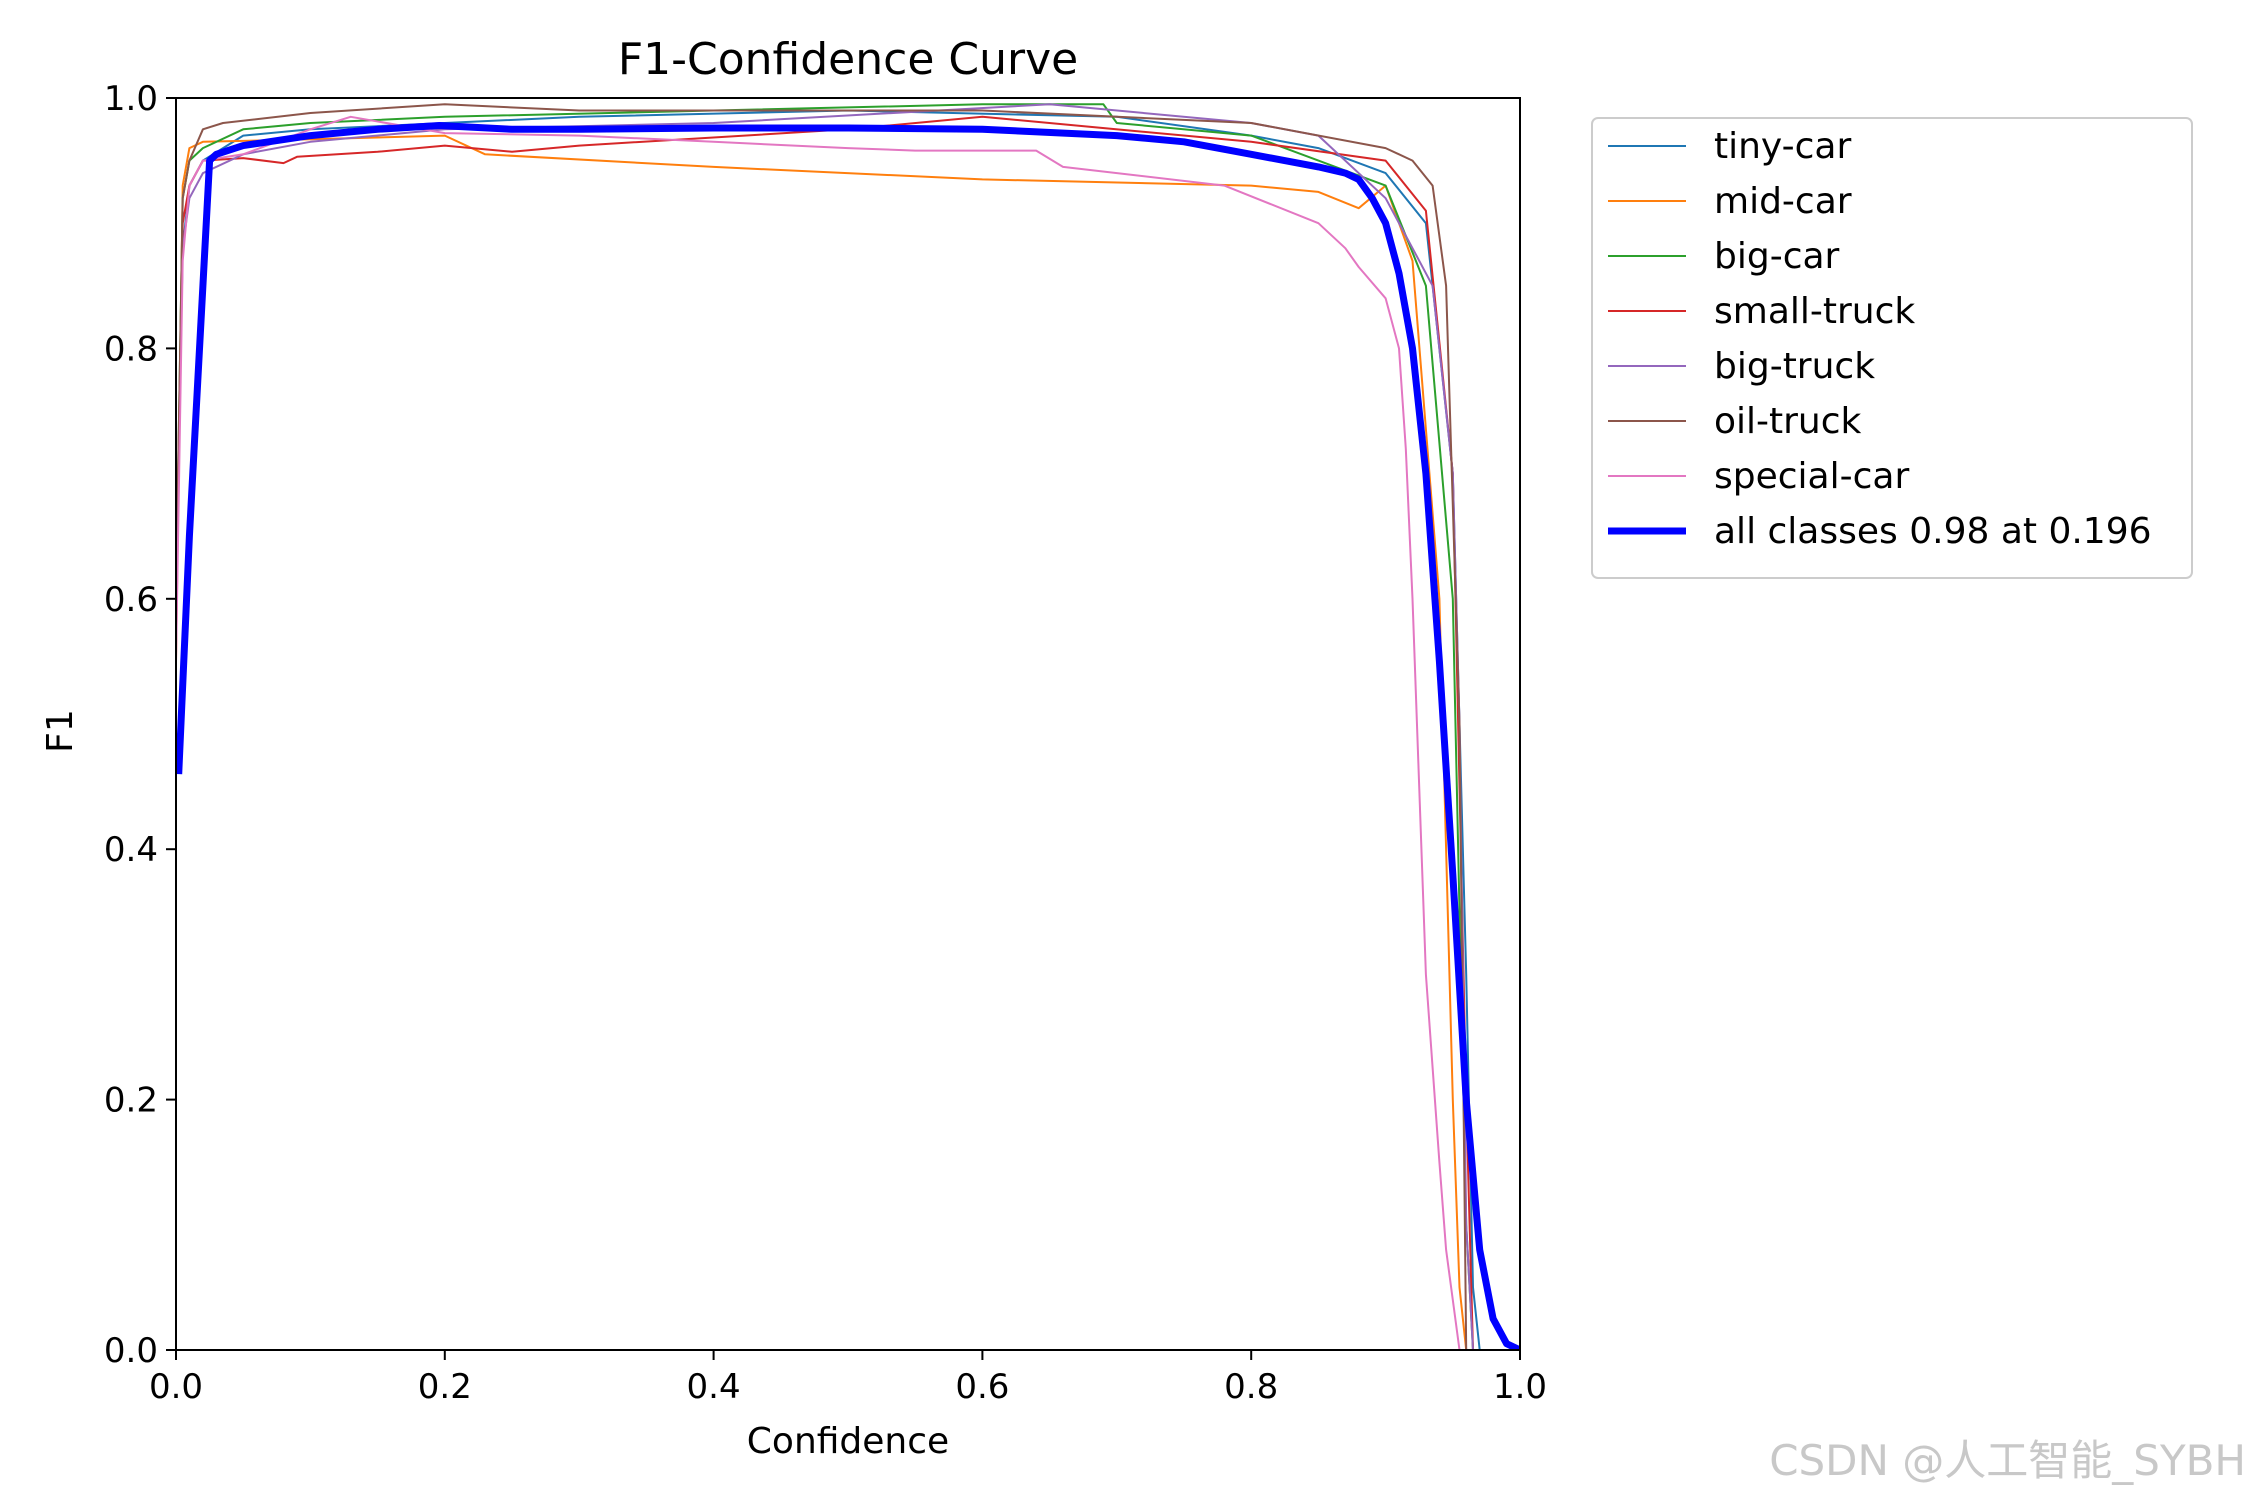  Describe the element at coordinates (1520, 1387) in the screenshot. I see `x-tick-label: 1.0` at that location.